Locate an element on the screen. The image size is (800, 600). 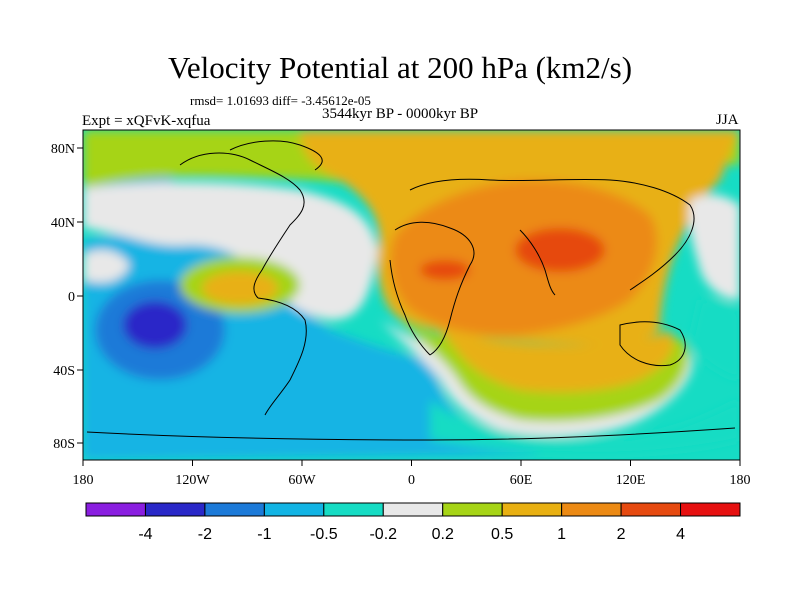
colorbar-label: -1 is located at coordinates (264, 534).